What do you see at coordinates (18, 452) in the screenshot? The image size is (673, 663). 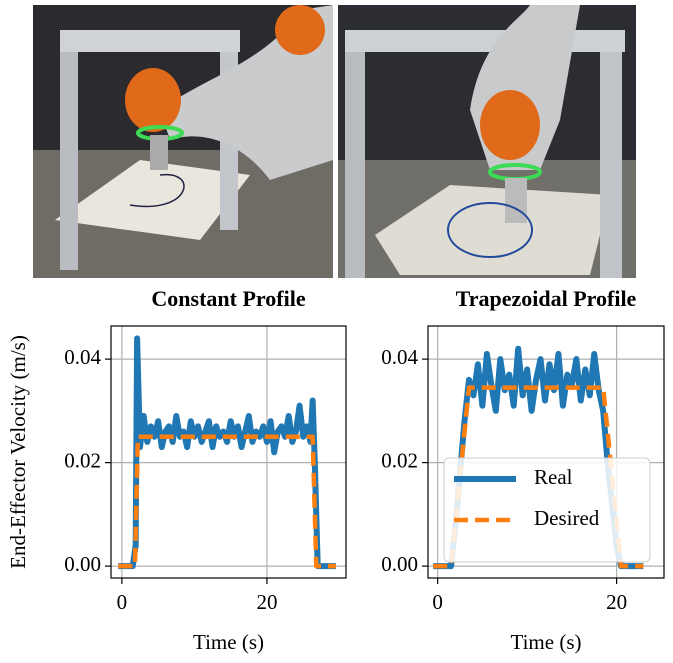 I see `y-axis-label: End-Effector Velocity (m/s)` at bounding box center [18, 452].